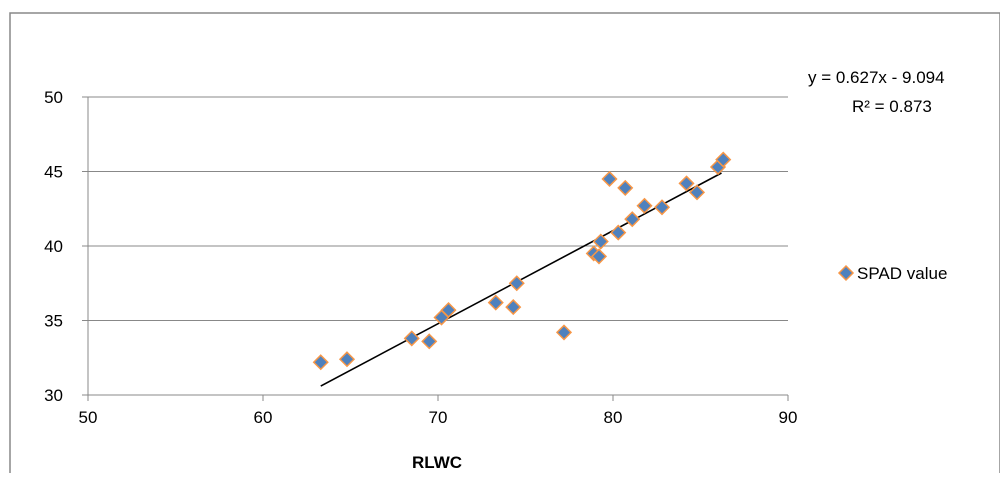 This screenshot has width=1000, height=478. I want to click on x-tick-label: 70, so click(438, 417).